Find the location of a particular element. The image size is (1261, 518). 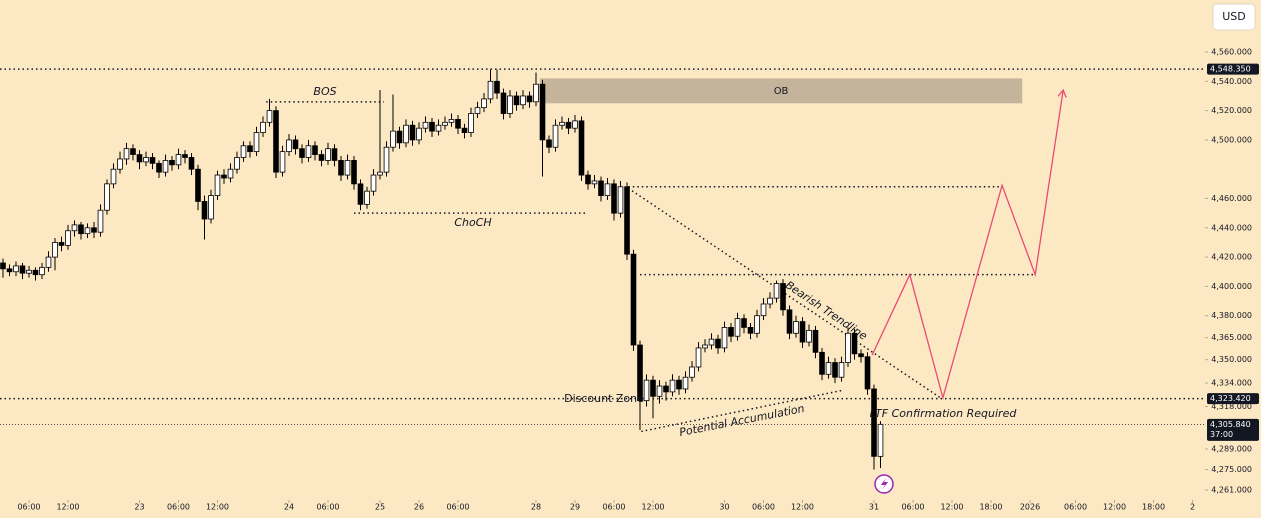

bos-label: BOS is located at coordinates (324, 91).